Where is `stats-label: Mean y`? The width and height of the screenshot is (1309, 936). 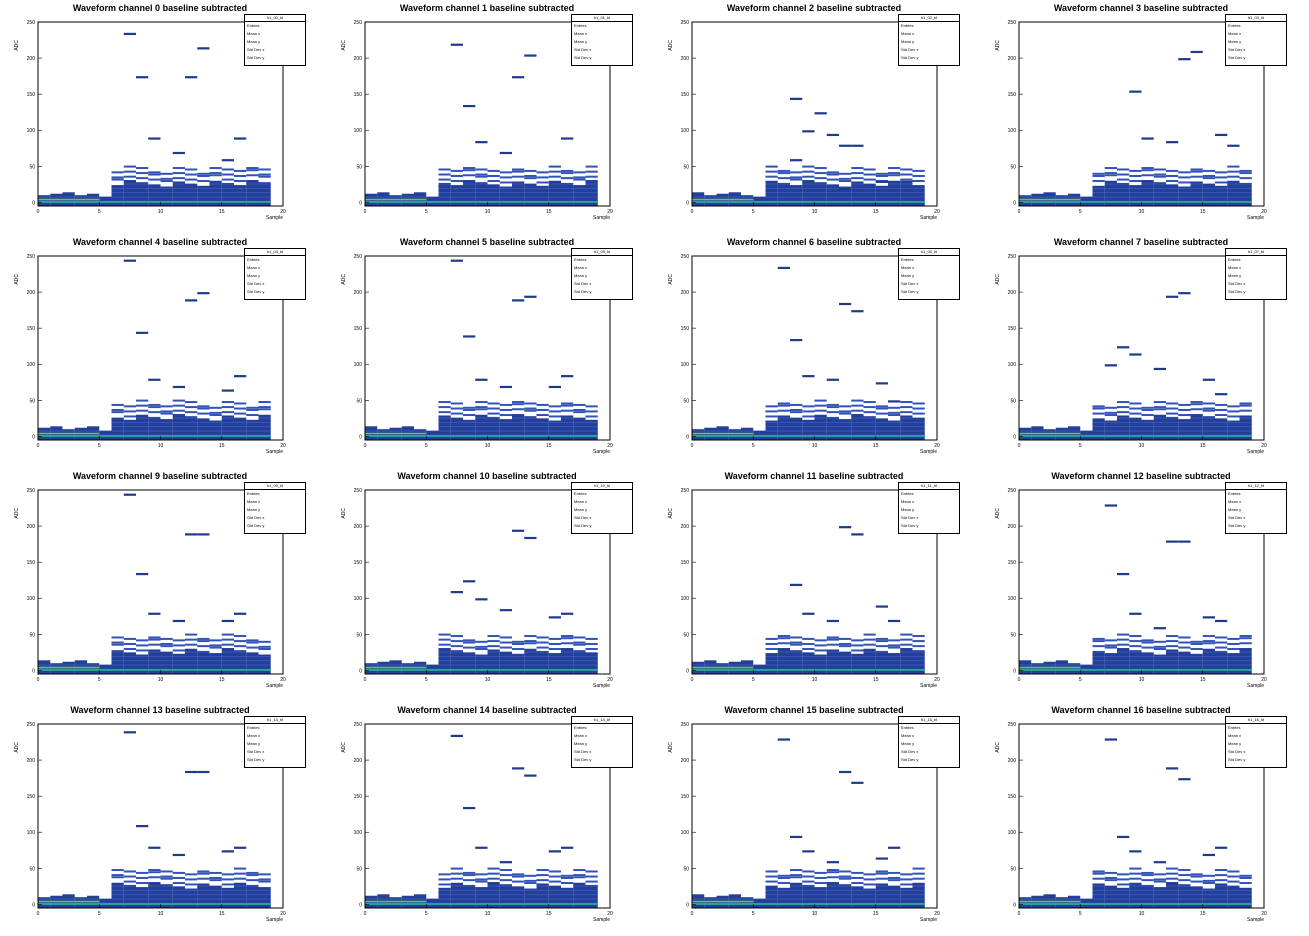
stats-label: Mean y is located at coordinates (908, 743).